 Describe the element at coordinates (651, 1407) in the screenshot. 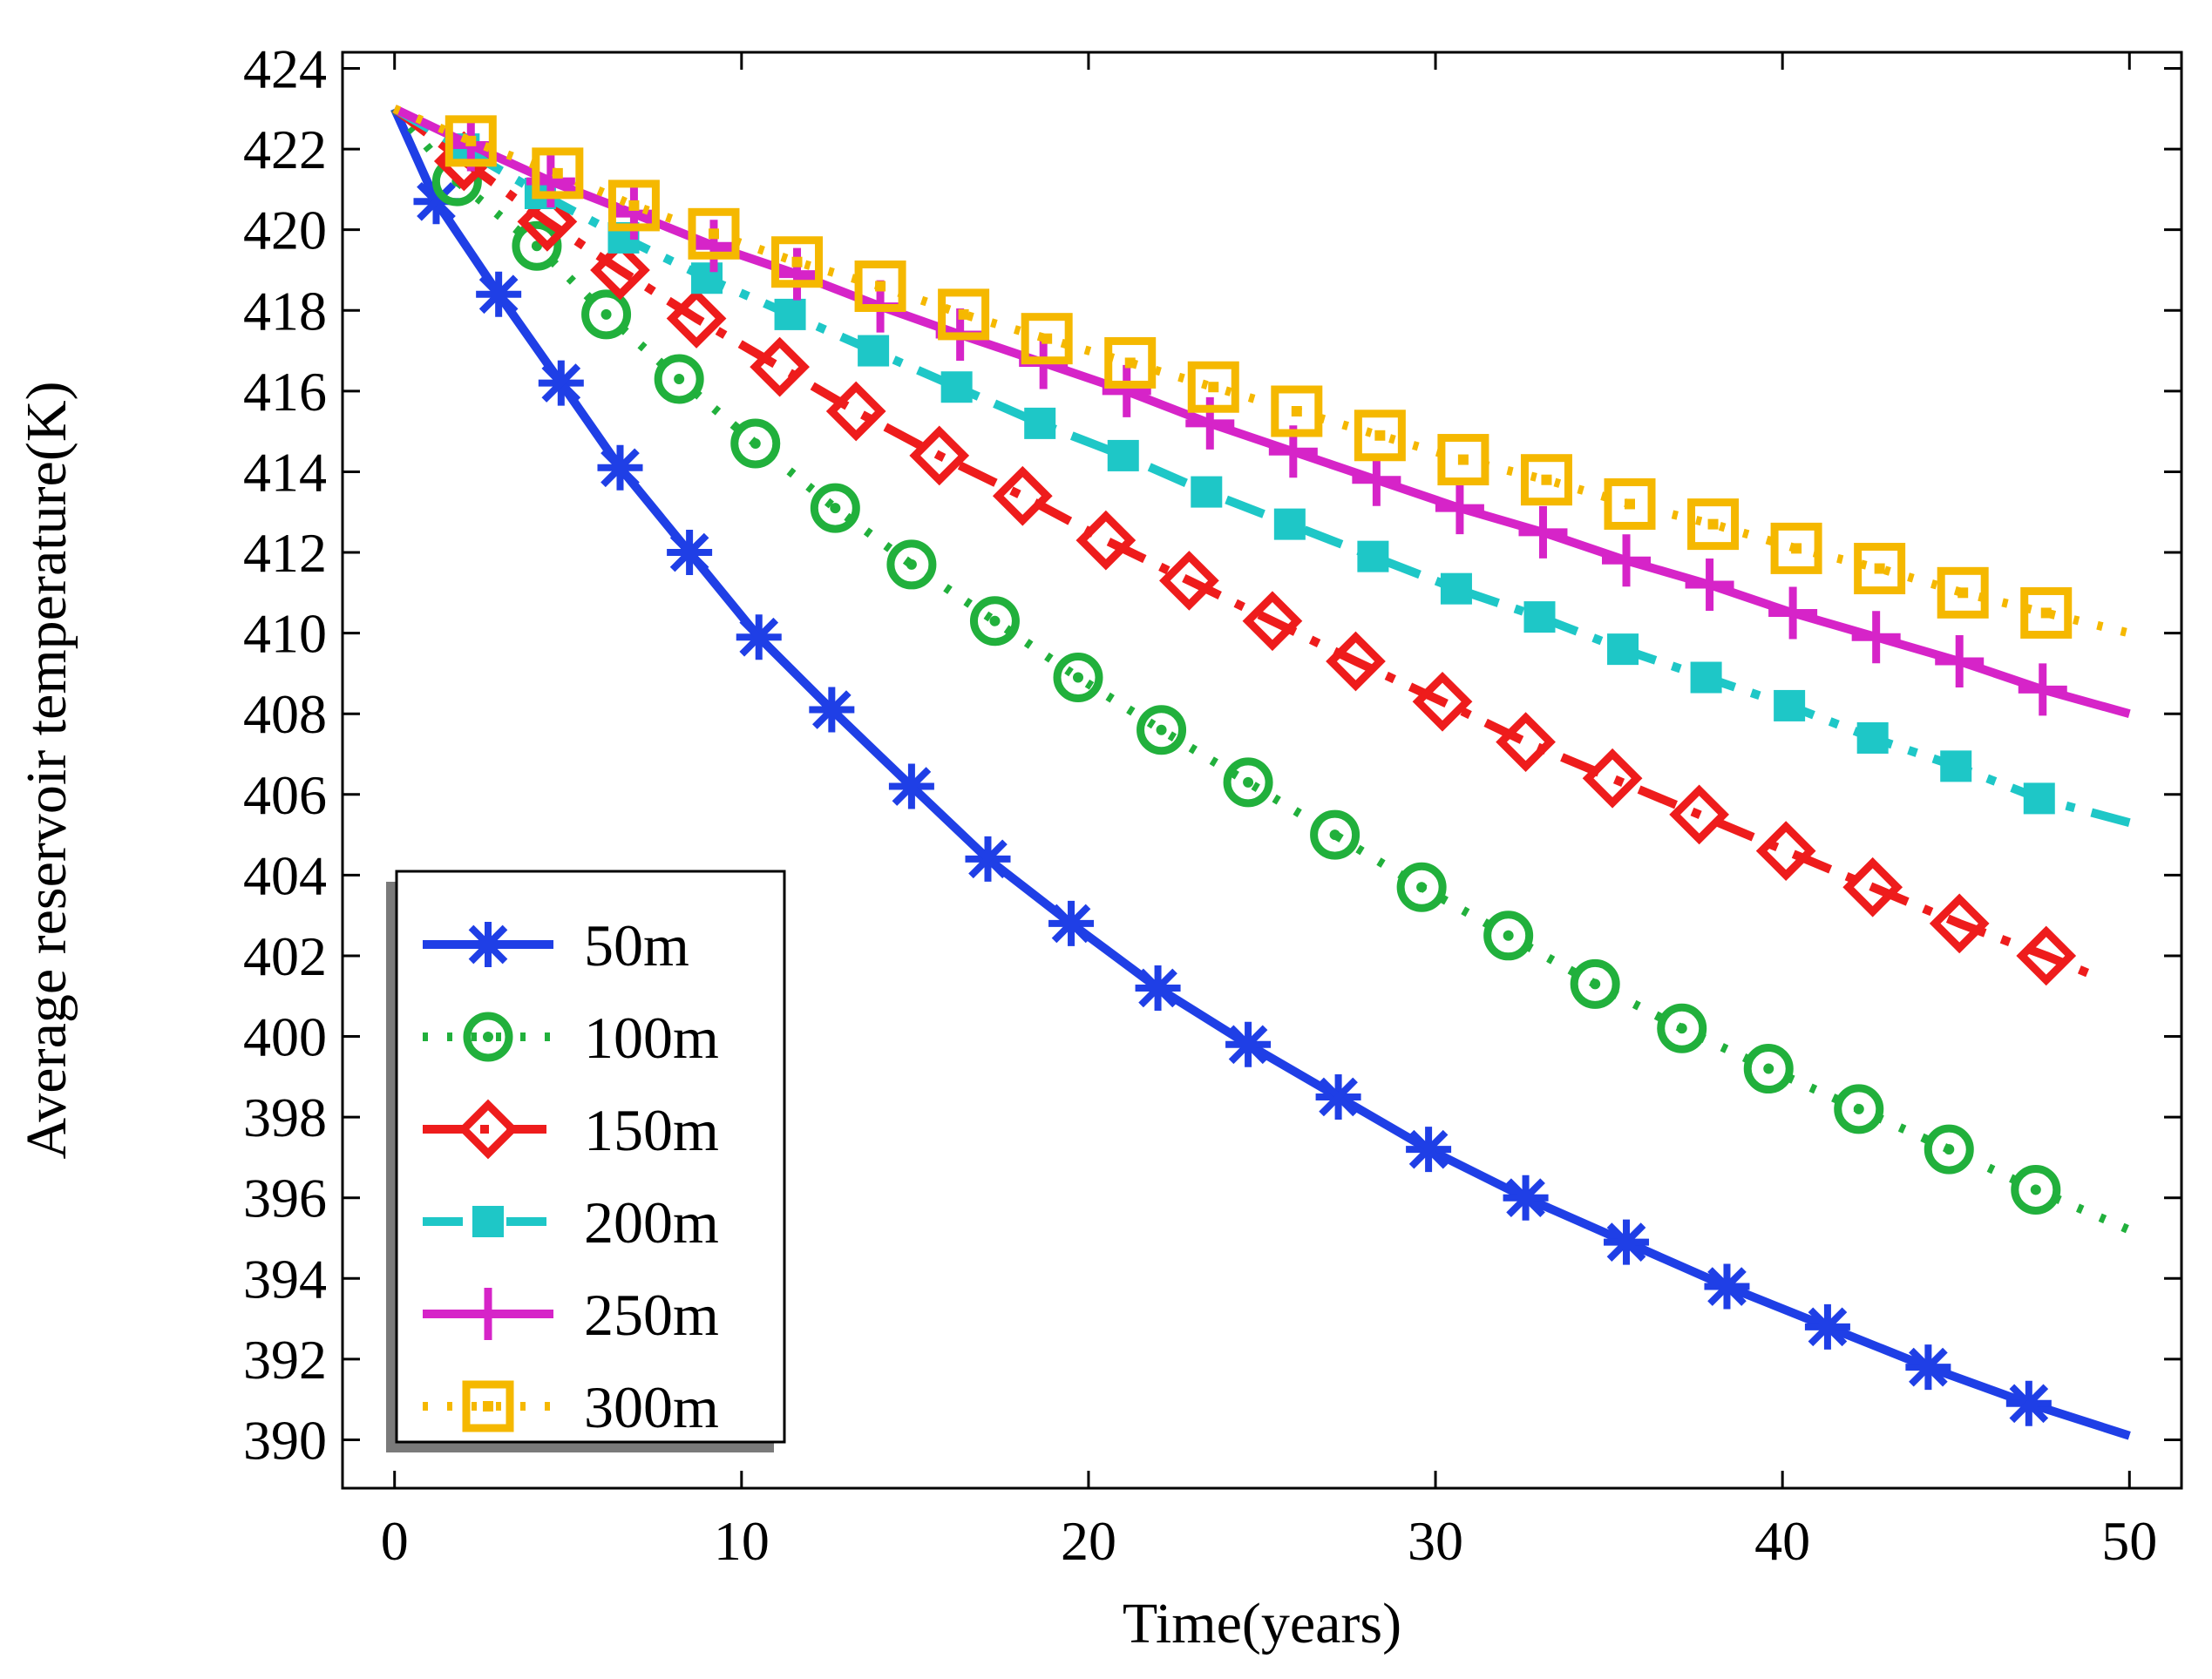

I see `legend-label-300m: 300m` at that location.